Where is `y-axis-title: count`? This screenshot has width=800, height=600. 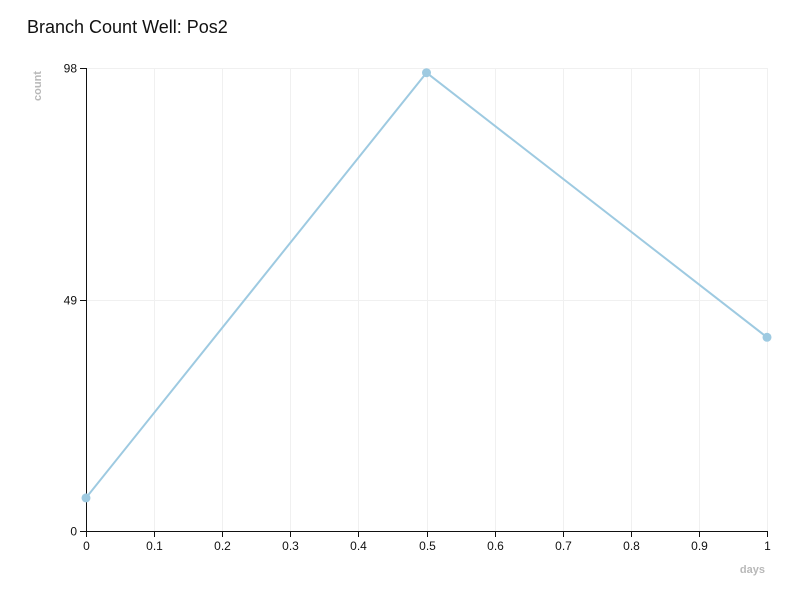
y-axis-title: count is located at coordinates (38, 86).